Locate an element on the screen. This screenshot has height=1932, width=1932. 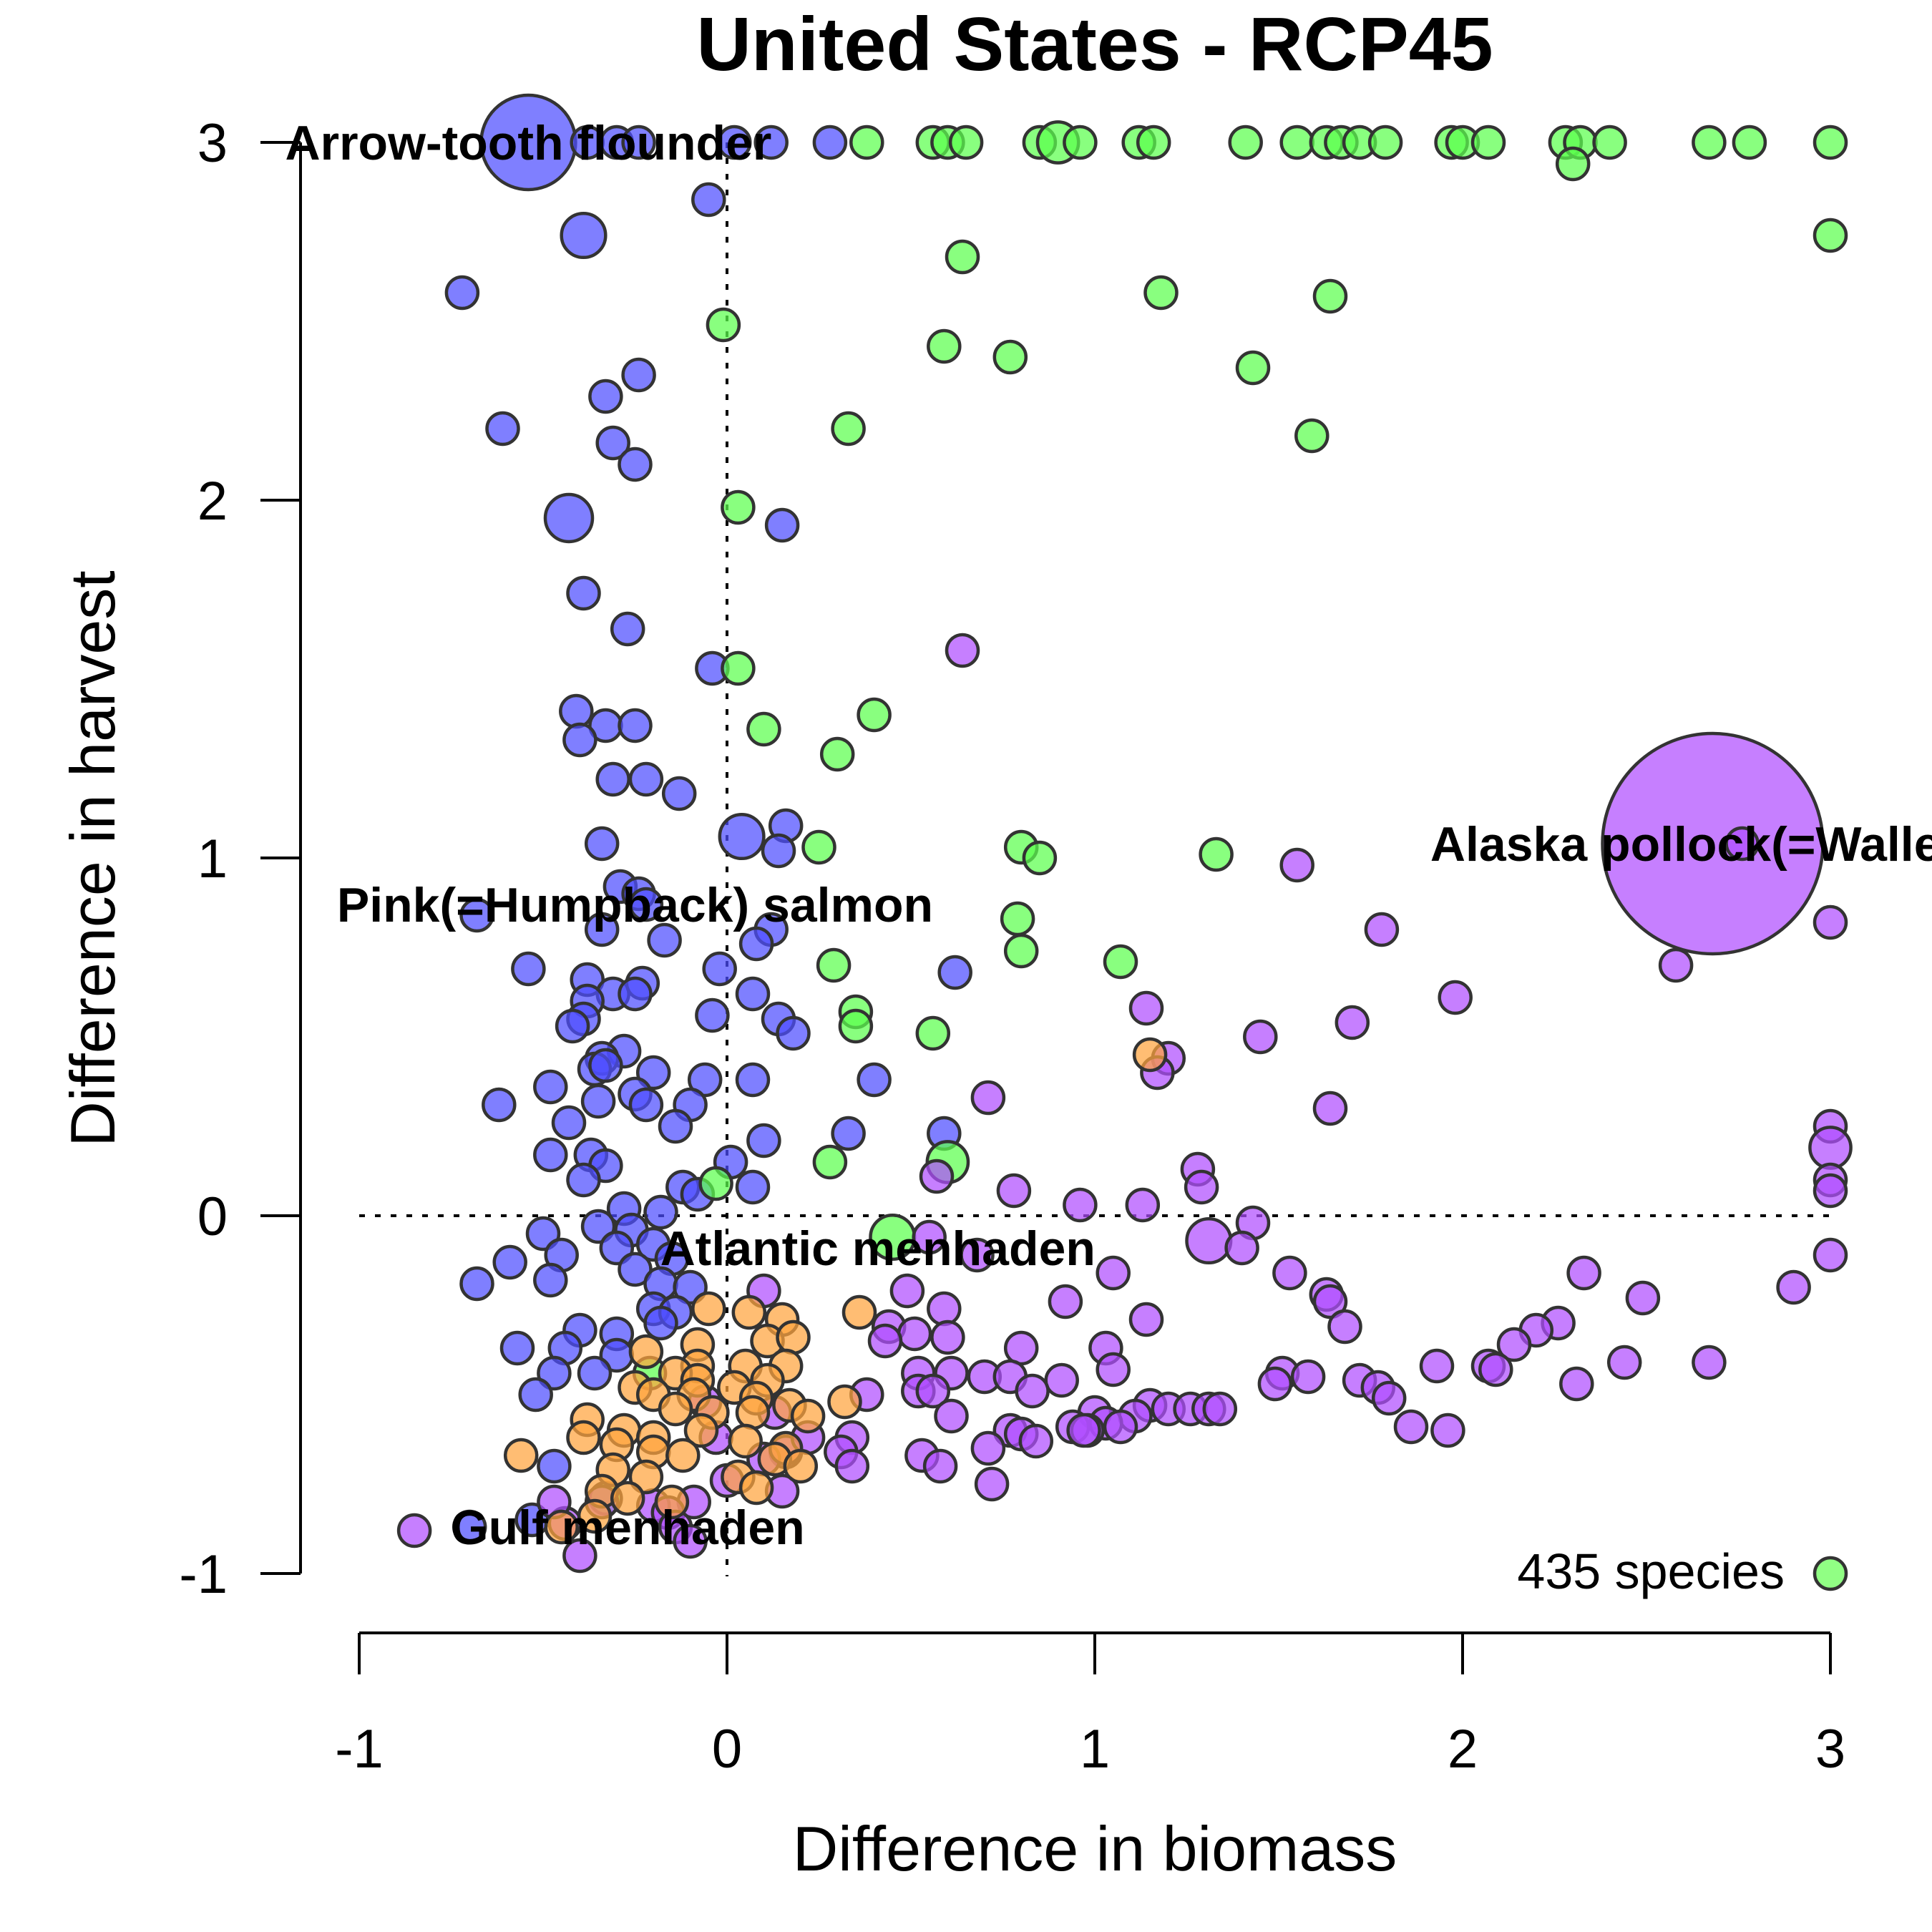
species-annotation: Alaska pollock(=Walleye is located at coordinates (1681, 844).